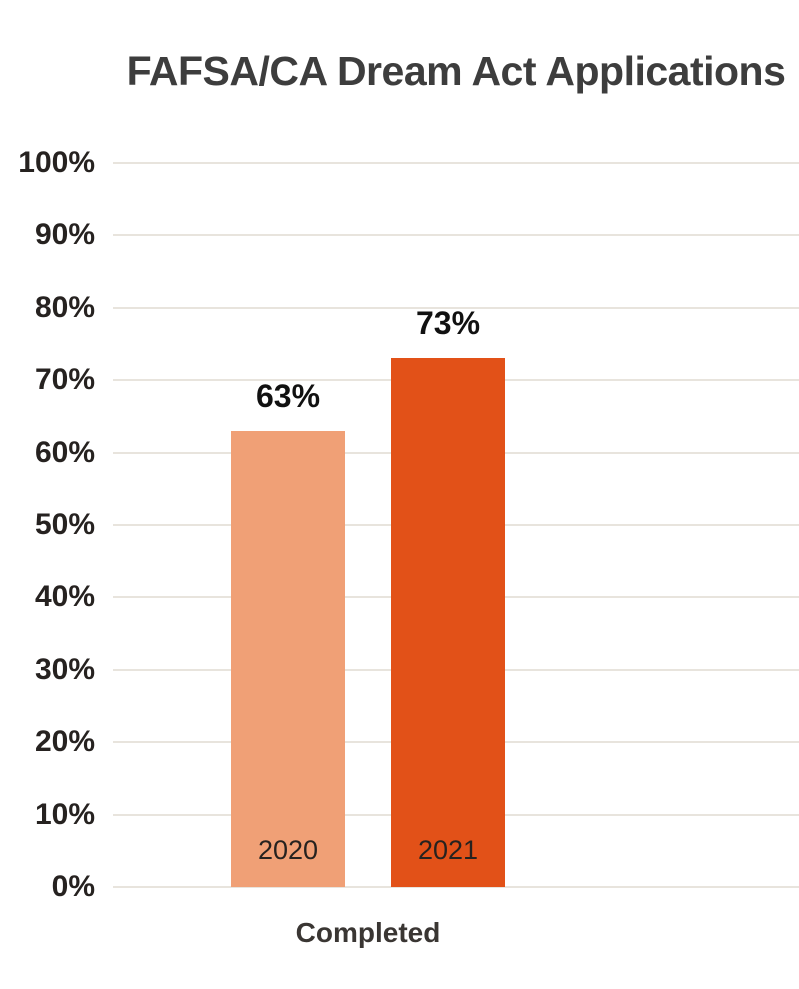 Image resolution: width=799 pixels, height=989 pixels. Describe the element at coordinates (288, 395) in the screenshot. I see `bar-value-label: 63%` at that location.